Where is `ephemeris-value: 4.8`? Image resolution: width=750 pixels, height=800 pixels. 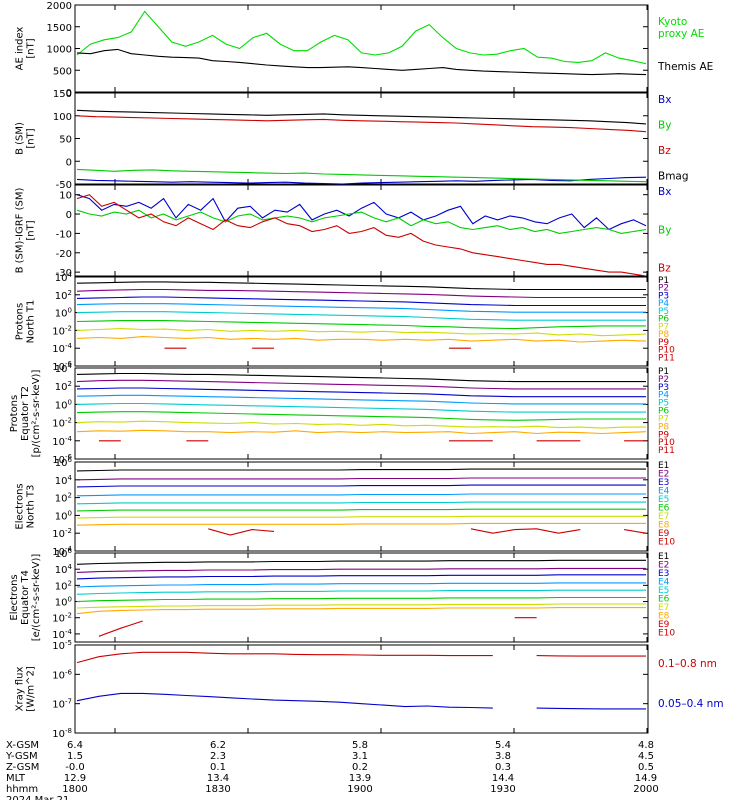
ephemeris-value: 4.8 is located at coordinates (646, 745).